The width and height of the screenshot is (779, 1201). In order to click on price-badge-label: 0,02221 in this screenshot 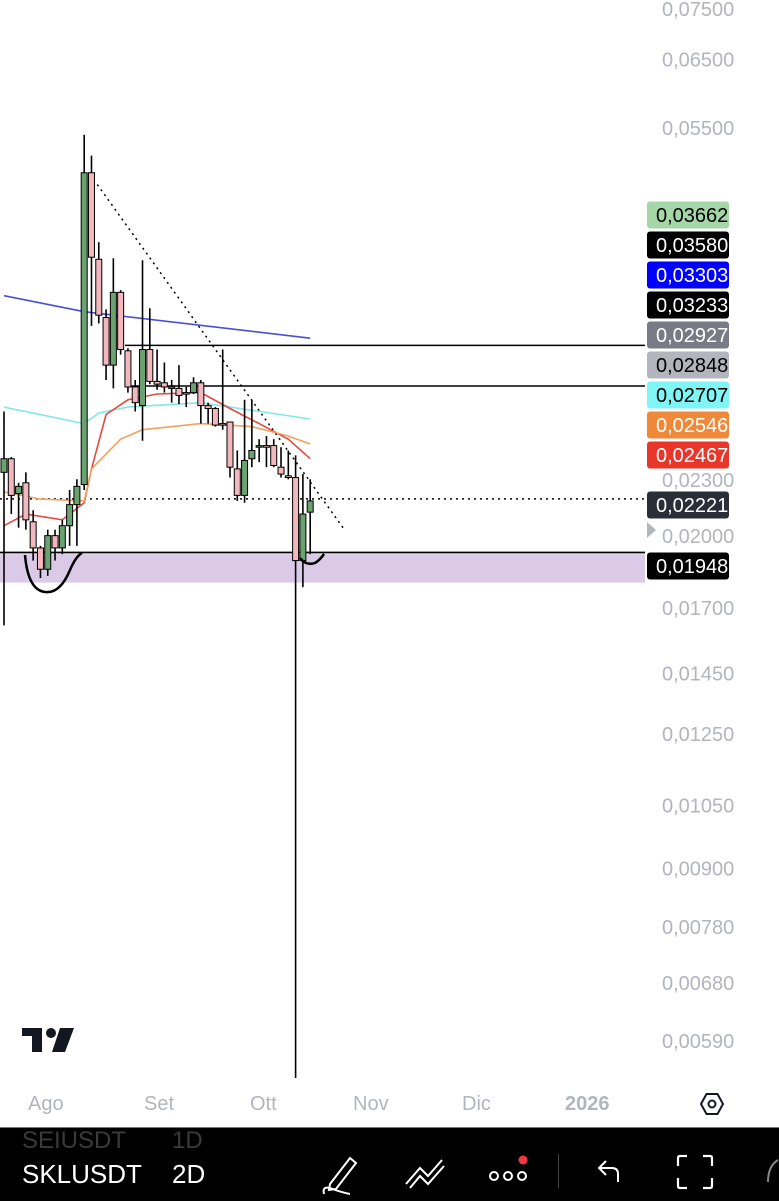, I will do `click(692, 506)`.